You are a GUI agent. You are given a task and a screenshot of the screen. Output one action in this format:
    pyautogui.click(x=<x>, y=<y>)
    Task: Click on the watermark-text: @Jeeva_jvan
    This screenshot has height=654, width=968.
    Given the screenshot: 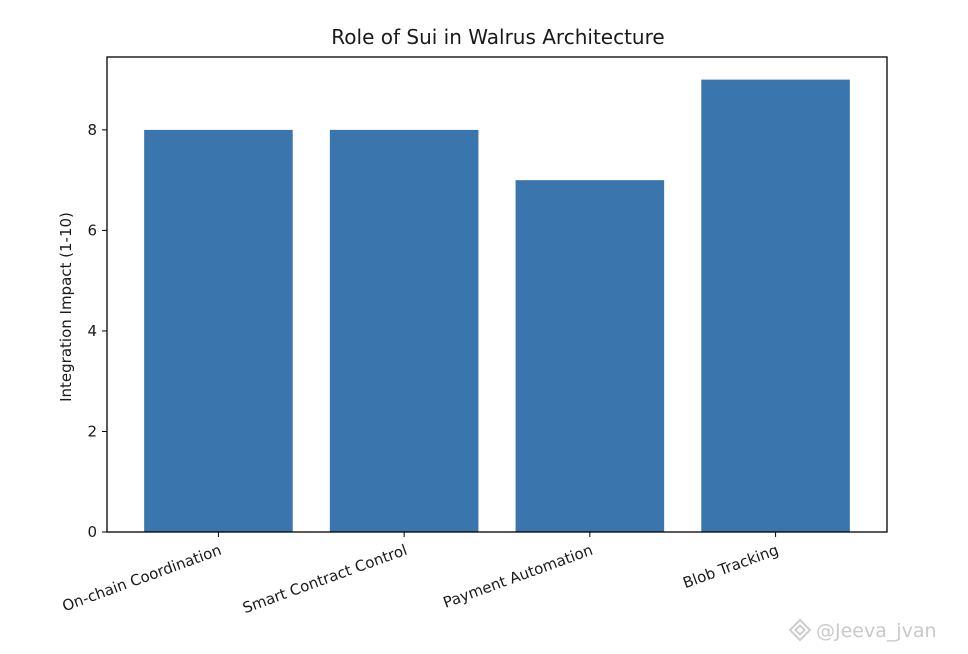 What is the action you would take?
    pyautogui.click(x=876, y=631)
    